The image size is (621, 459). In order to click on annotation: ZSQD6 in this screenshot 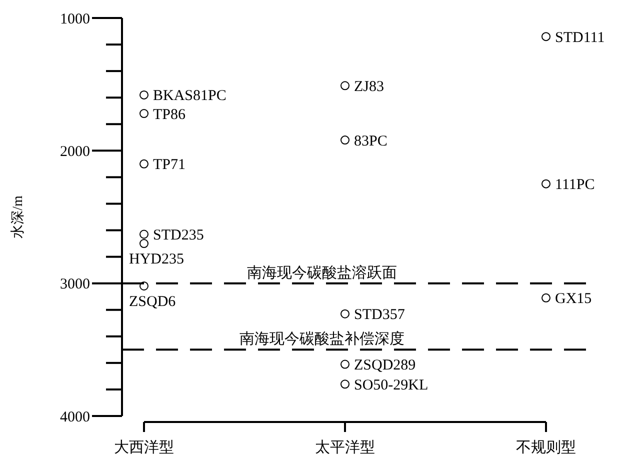, I will do `click(152, 302)`.